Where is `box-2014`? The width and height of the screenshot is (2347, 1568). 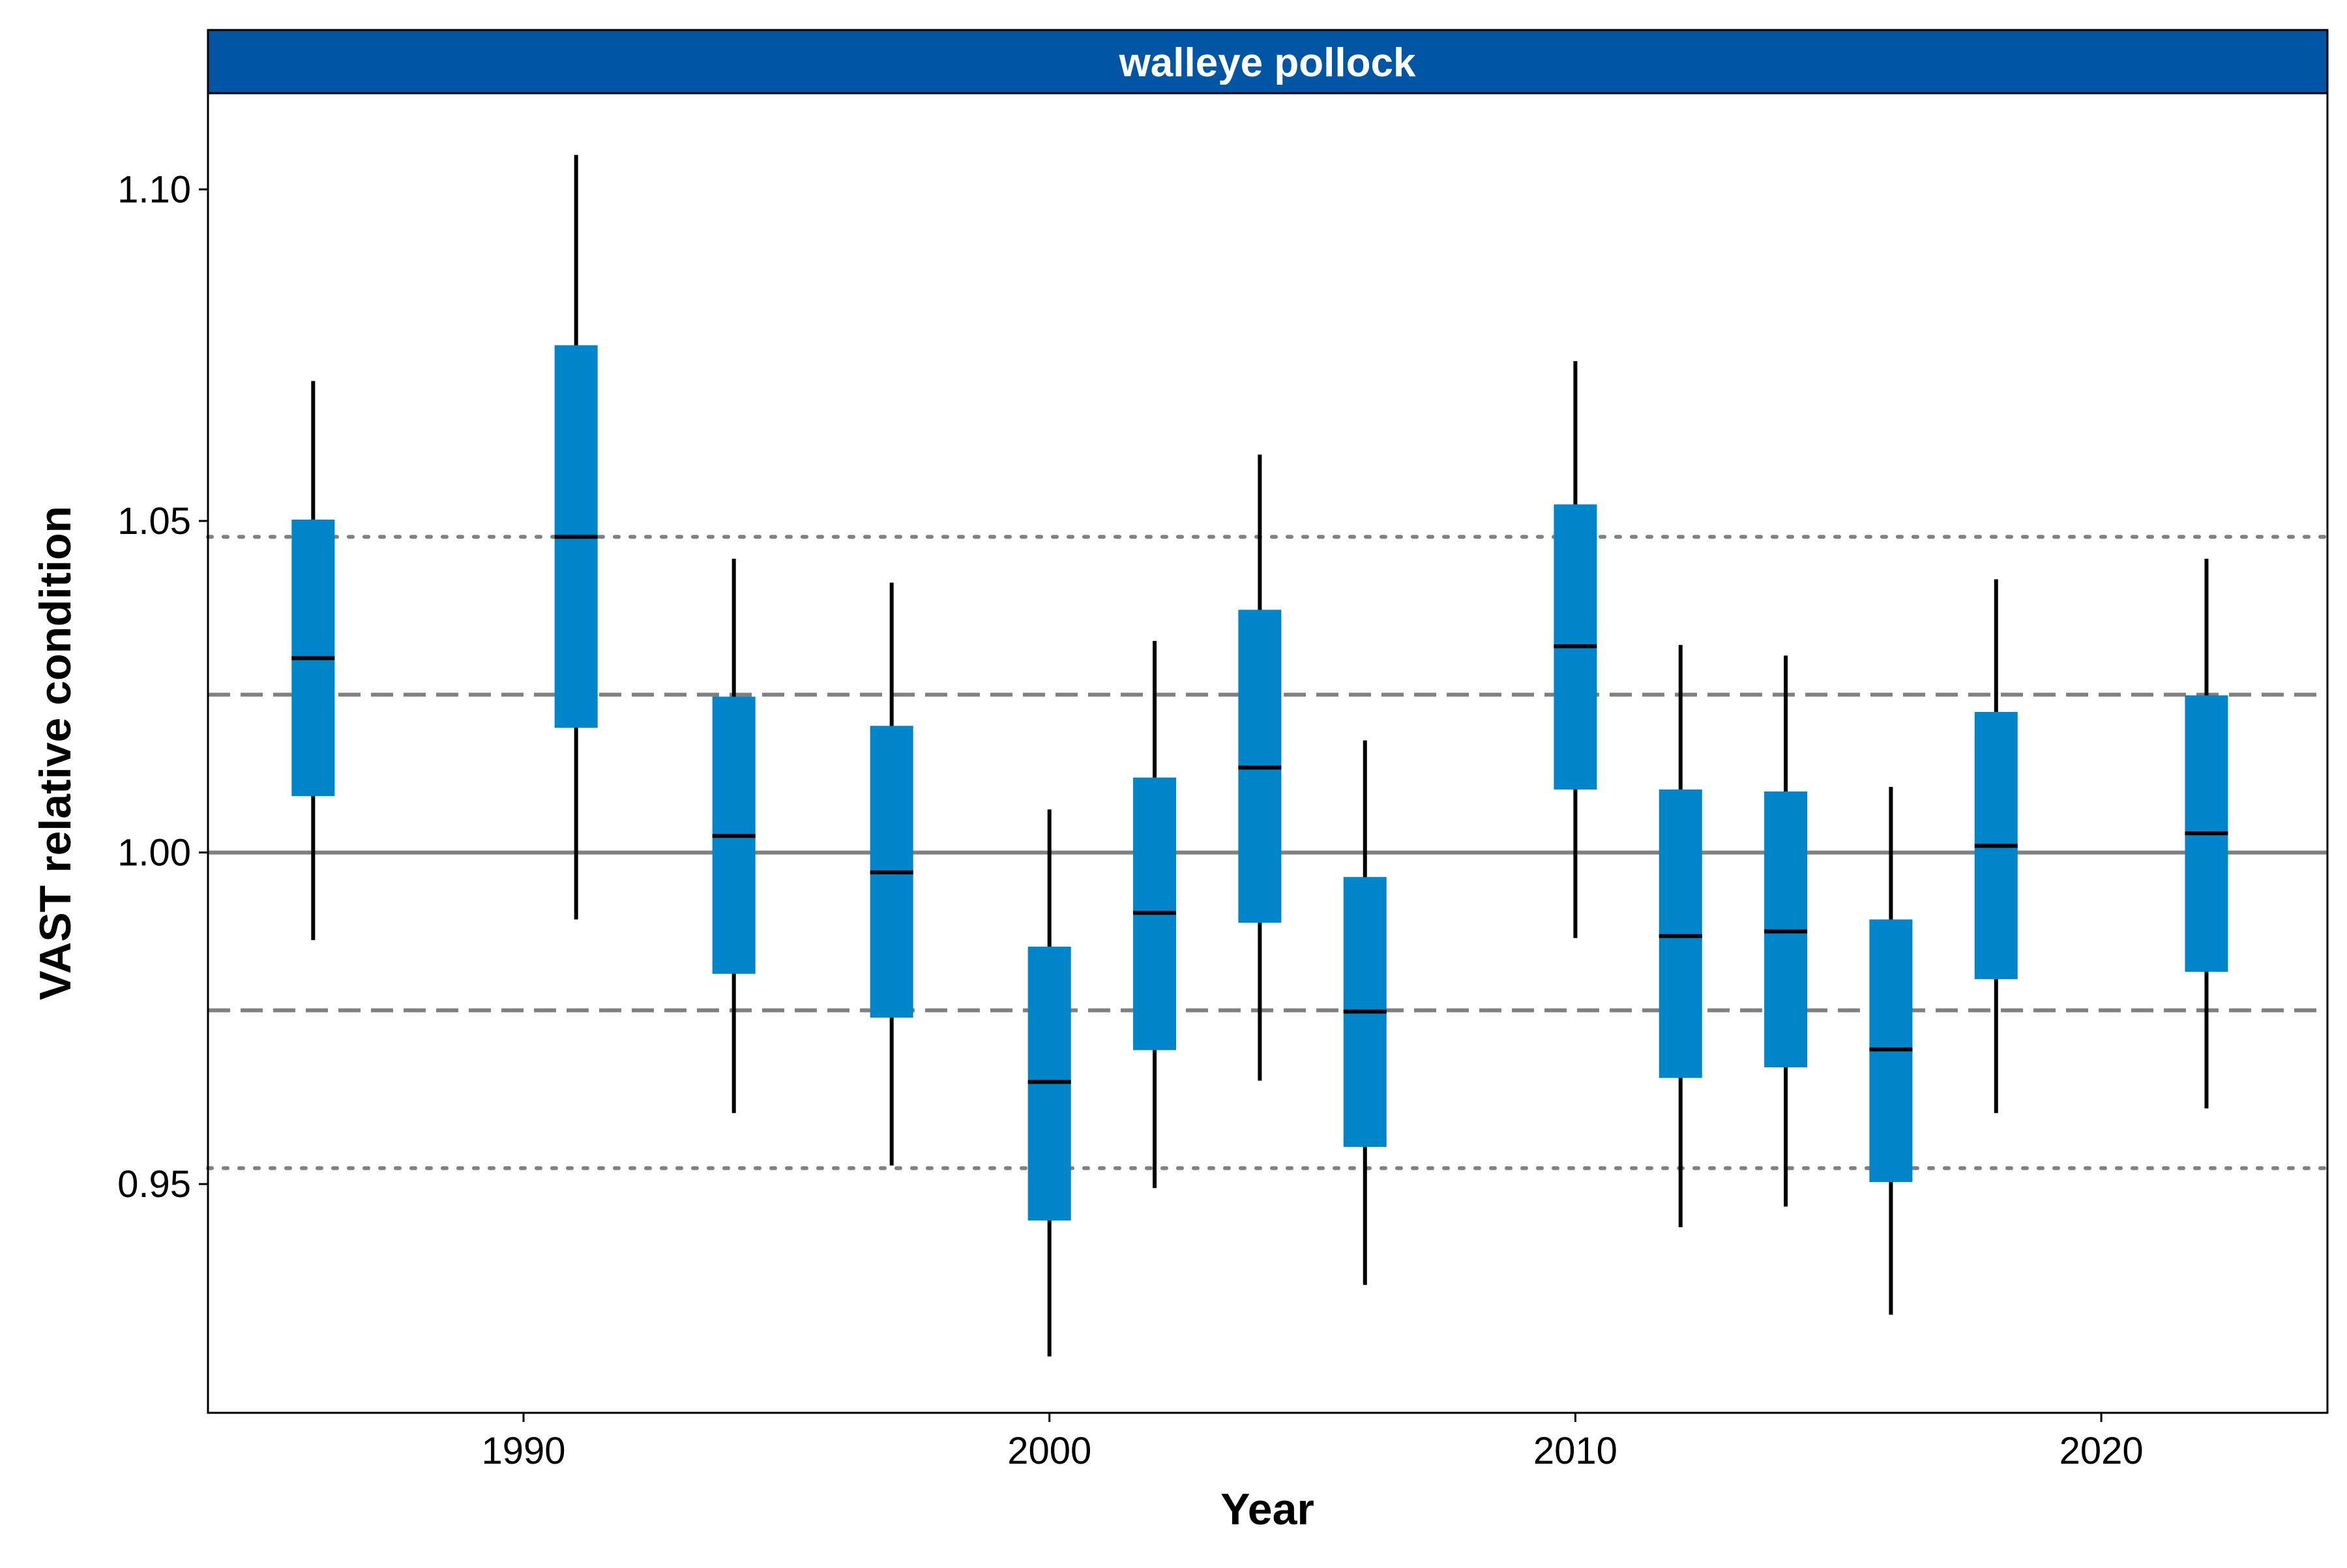
box-2014 is located at coordinates (1786, 931).